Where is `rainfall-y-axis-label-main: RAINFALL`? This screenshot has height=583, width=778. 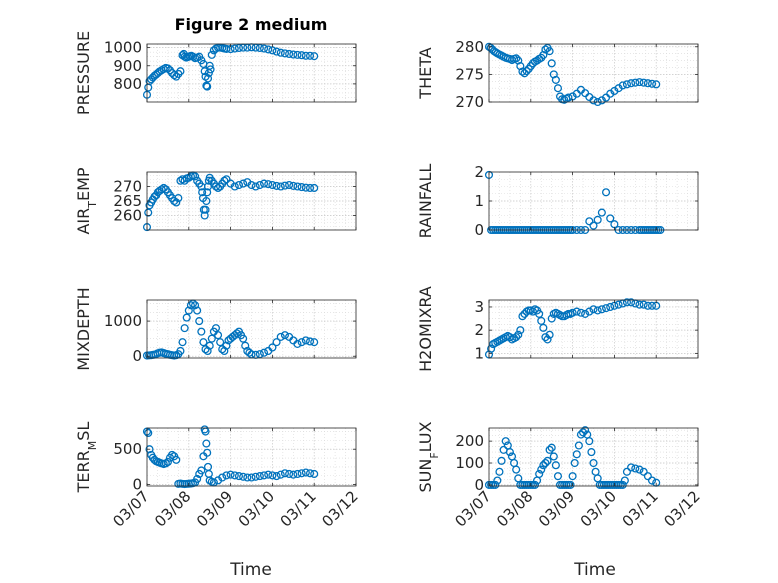
rainfall-y-axis-label-main: RAINFALL is located at coordinates (425, 201).